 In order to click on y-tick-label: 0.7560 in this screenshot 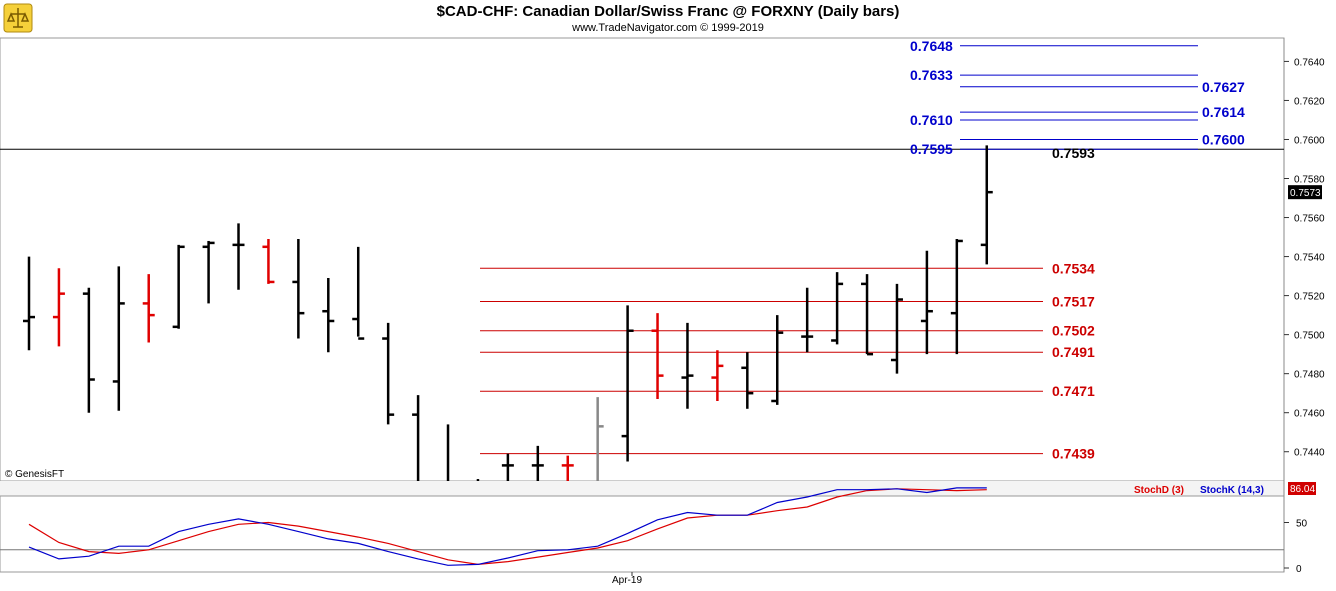, I will do `click(1309, 219)`.